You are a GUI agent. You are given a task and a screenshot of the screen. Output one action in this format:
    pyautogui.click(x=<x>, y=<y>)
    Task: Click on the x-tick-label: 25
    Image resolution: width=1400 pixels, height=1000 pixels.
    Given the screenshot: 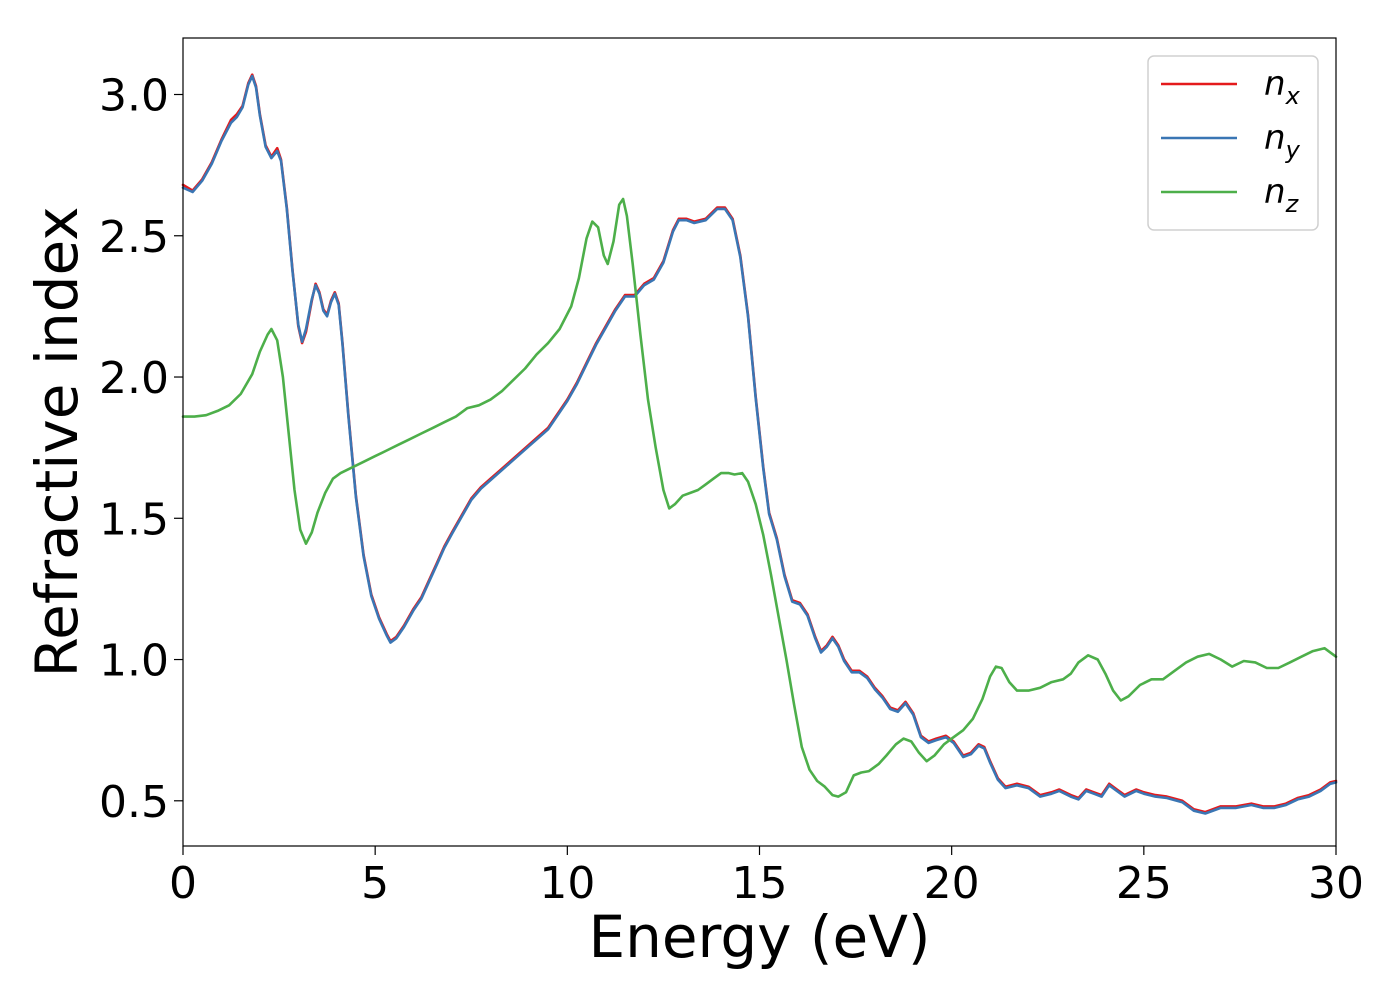 What is the action you would take?
    pyautogui.click(x=1144, y=883)
    